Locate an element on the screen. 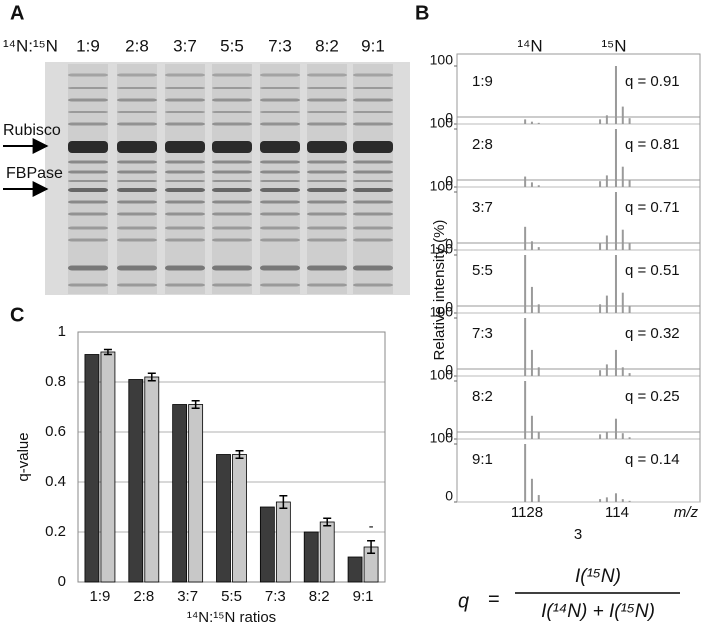 The height and width of the screenshot is (631, 706). formula-lhs: q is located at coordinates (463, 601).